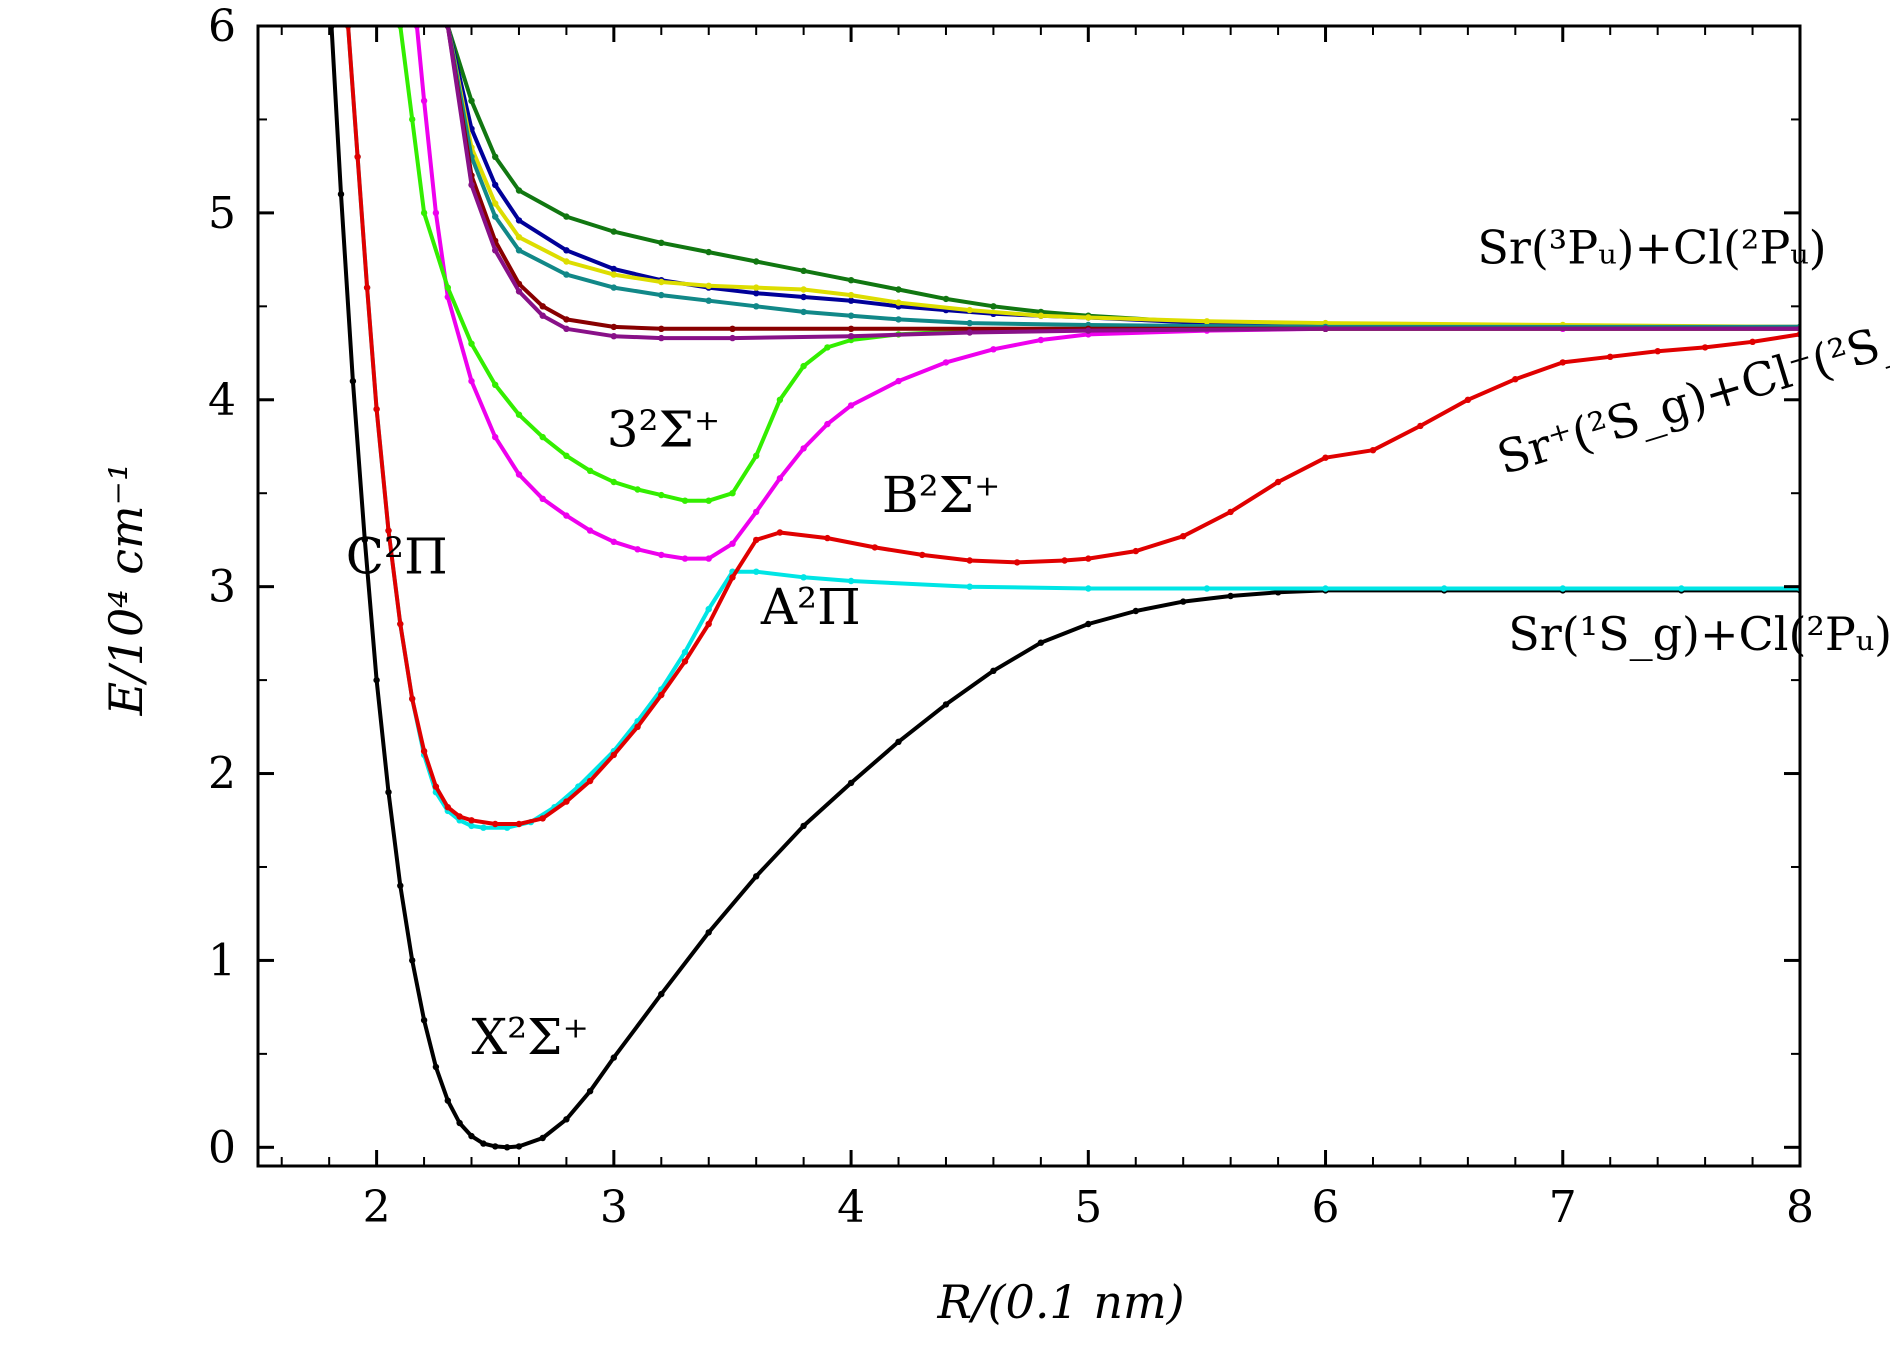 Image resolution: width=1890 pixels, height=1351 pixels. What do you see at coordinates (1088, 1207) in the screenshot?
I see `x-tick-label: 5` at bounding box center [1088, 1207].